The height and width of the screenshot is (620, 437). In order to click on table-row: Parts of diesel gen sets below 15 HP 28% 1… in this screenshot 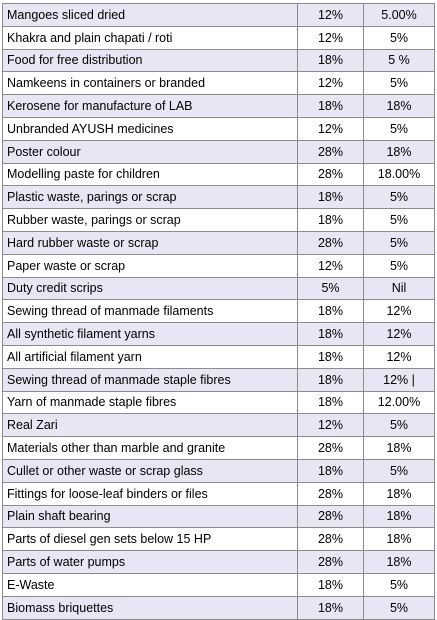, I will do `click(218, 539)`.